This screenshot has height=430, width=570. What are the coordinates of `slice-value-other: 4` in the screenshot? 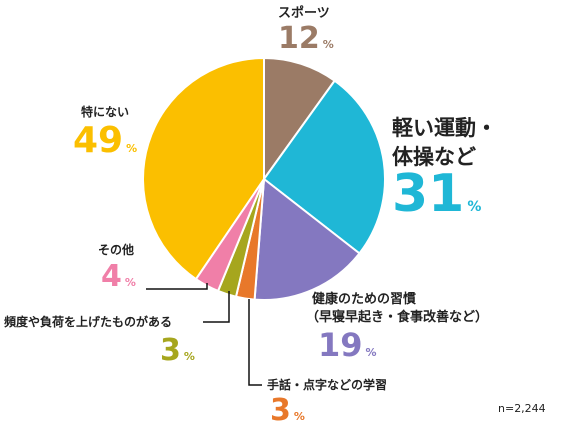 It's located at (111, 276).